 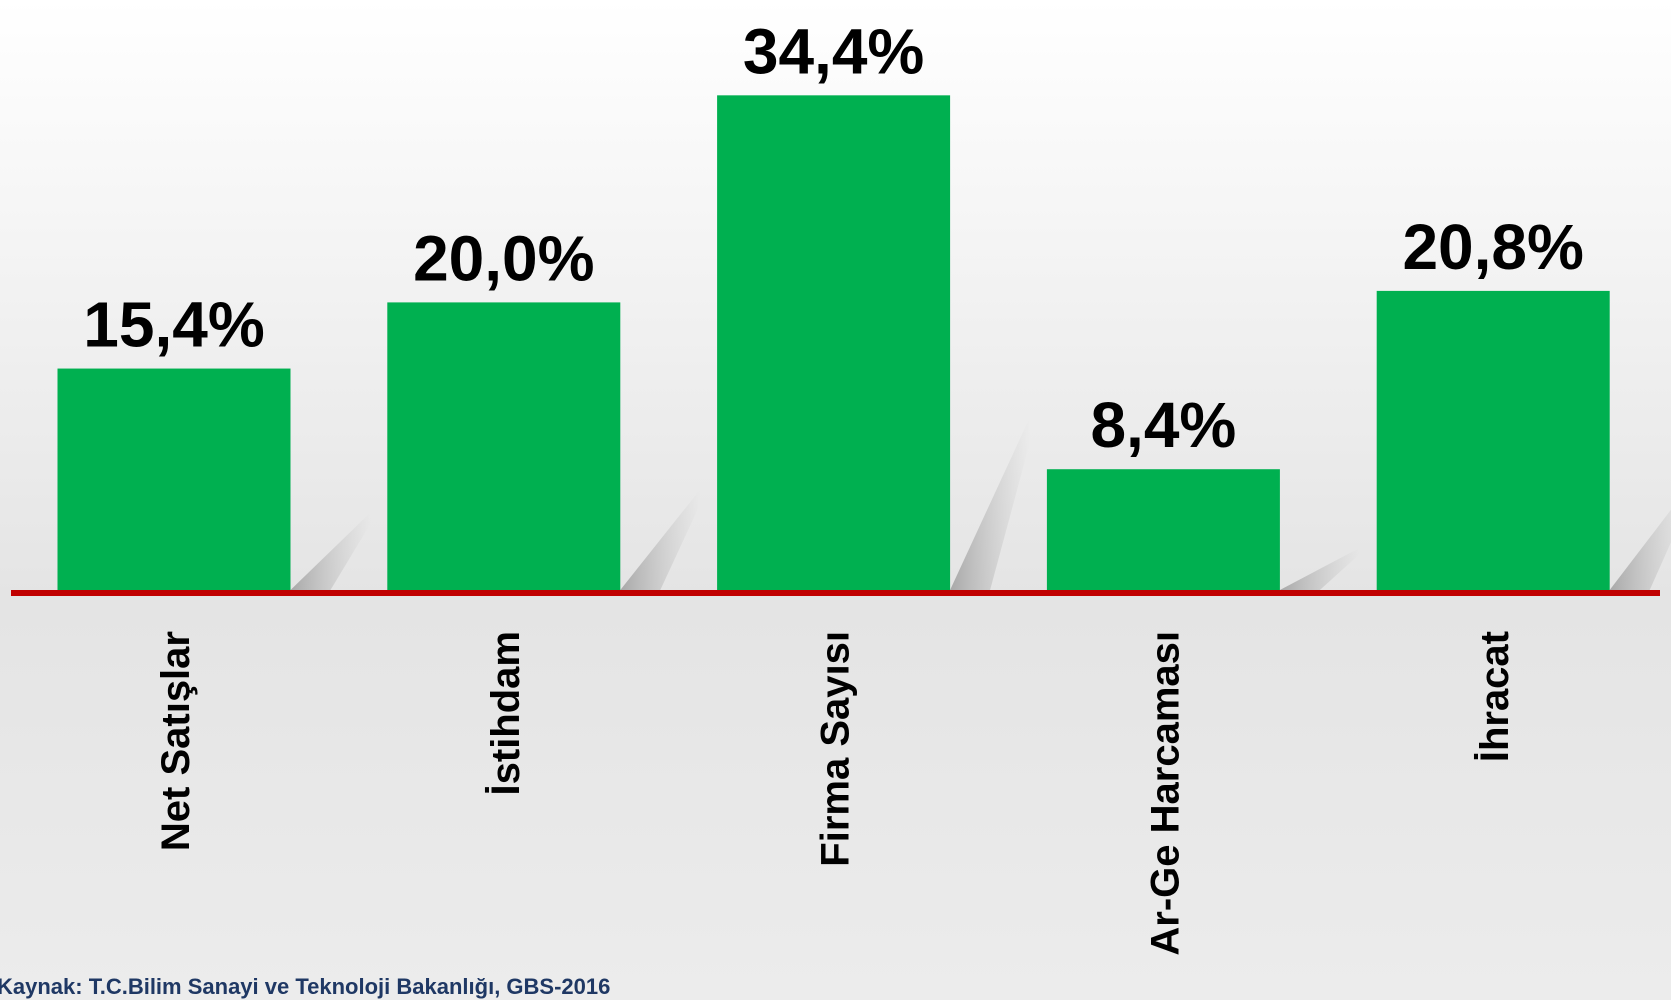 What do you see at coordinates (1495, 696) in the screenshot?
I see `x-tick-label: İhracat` at bounding box center [1495, 696].